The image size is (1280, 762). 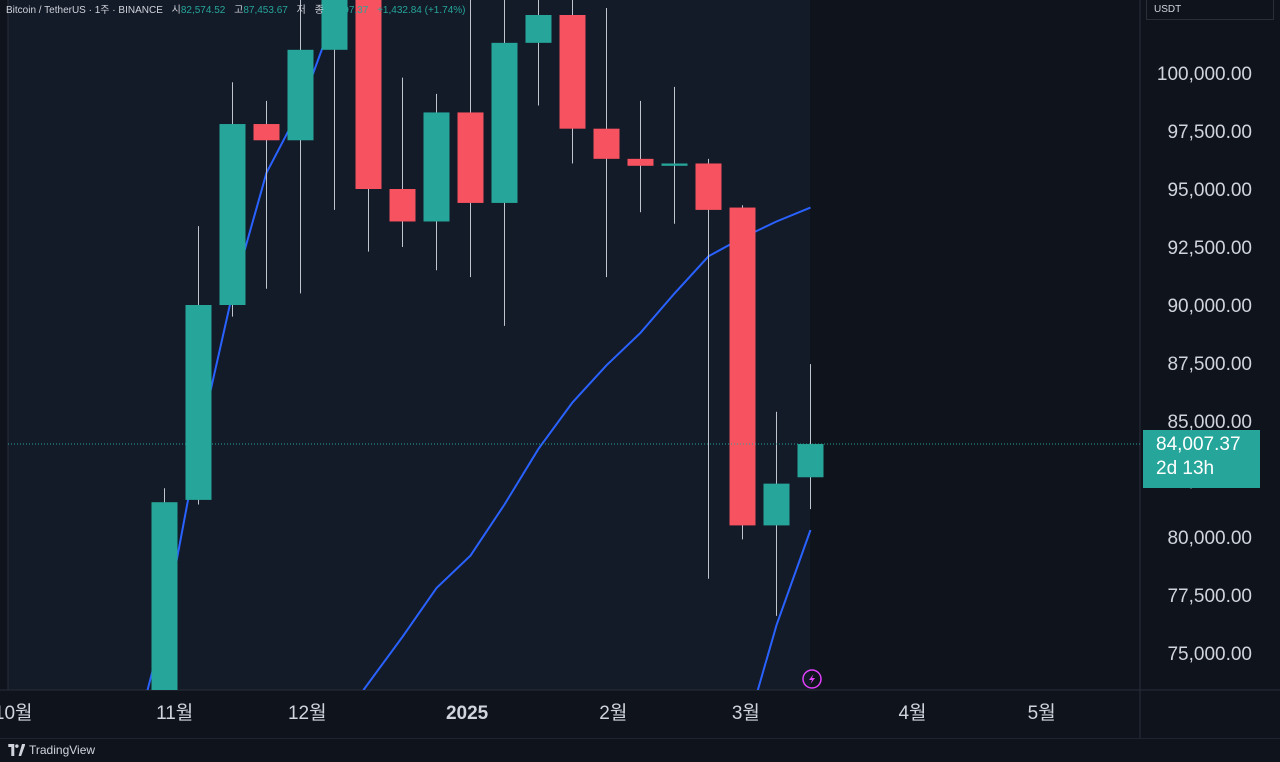 What do you see at coordinates (239, 10) in the screenshot?
I see `high-label: 고` at bounding box center [239, 10].